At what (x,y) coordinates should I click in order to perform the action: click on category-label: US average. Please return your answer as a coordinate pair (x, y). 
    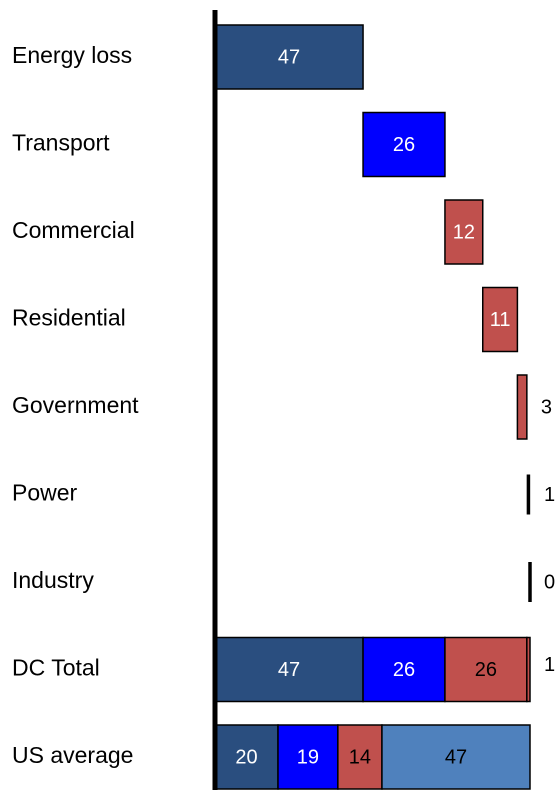
    Looking at the image, I should click on (72, 755).